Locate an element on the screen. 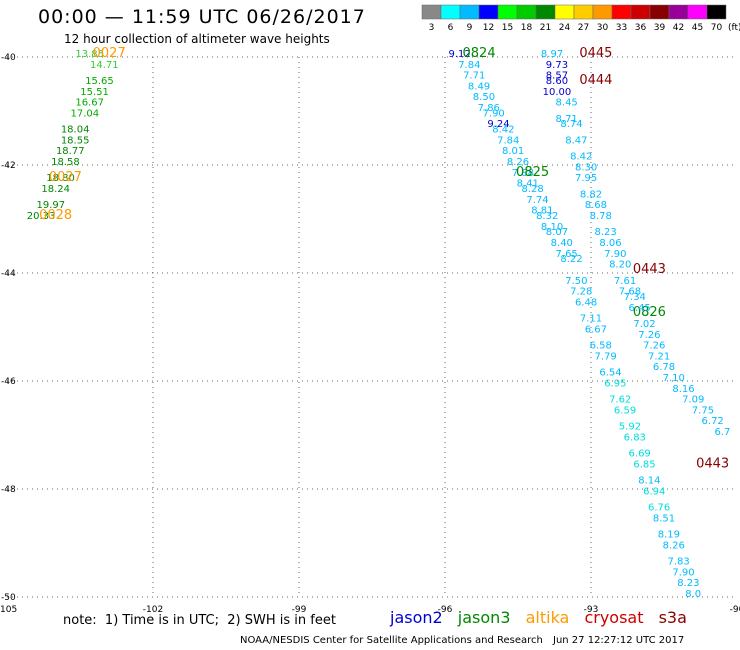 The width and height of the screenshot is (740, 650). wave-height-value: 7.65 is located at coordinates (567, 254).